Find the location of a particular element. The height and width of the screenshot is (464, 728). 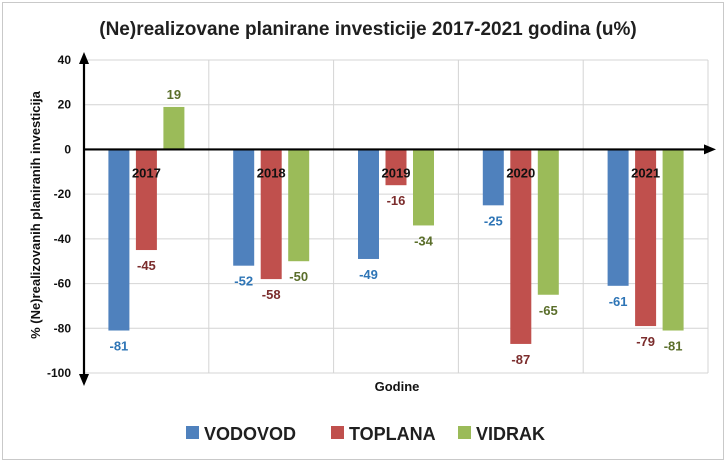

data-label-toplana-2017: -45 is located at coordinates (146, 265).